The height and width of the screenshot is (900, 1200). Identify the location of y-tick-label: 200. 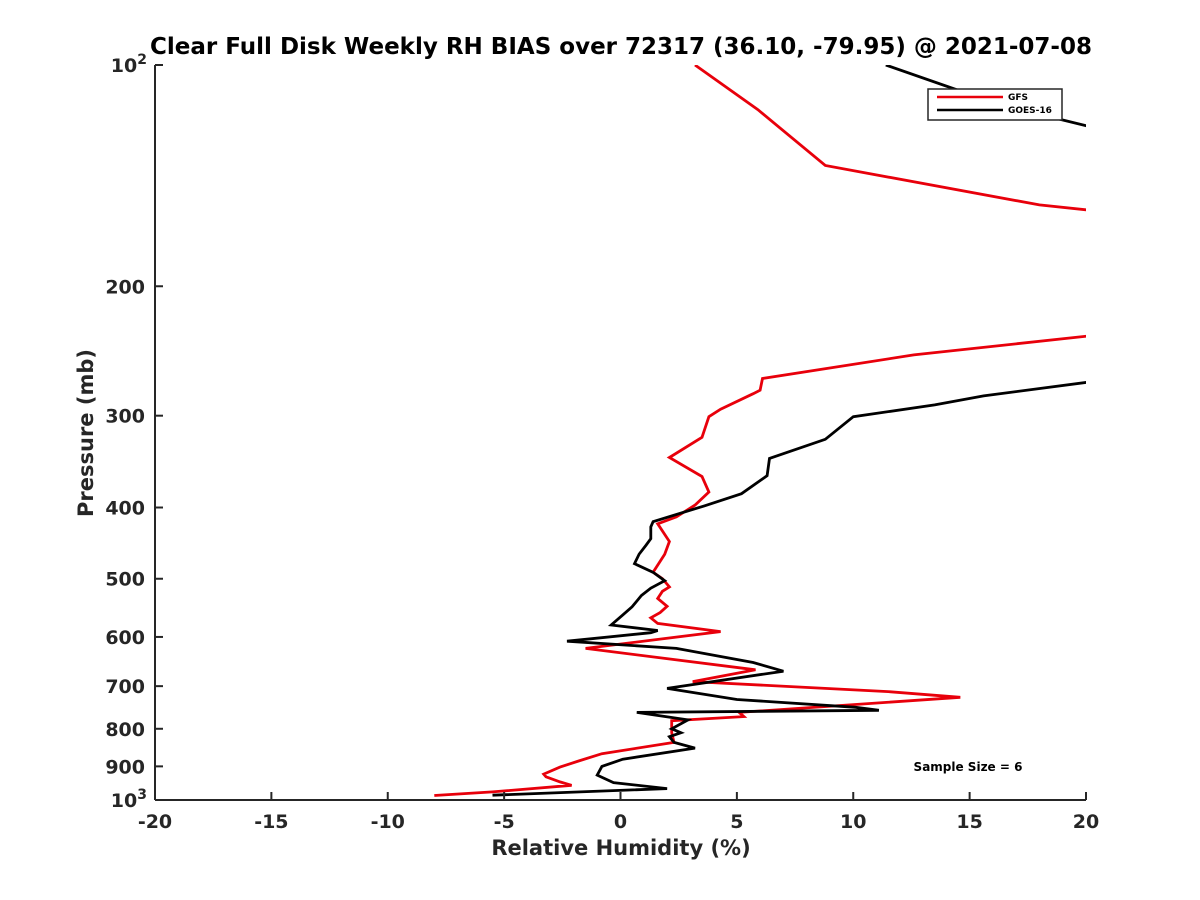
(125, 287).